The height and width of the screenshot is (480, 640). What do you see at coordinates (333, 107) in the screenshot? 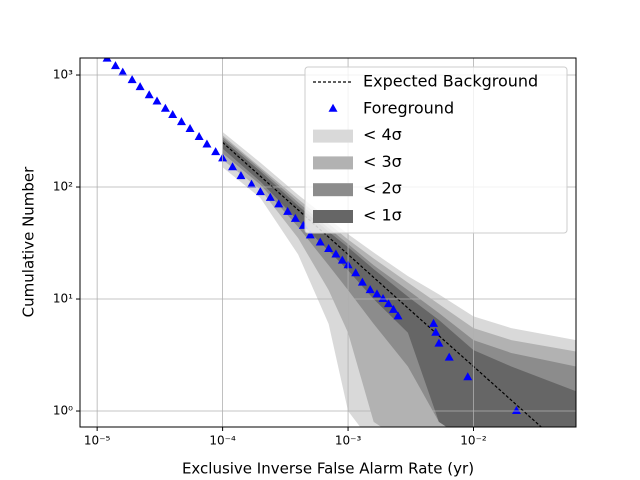
I see `legend-marker` at bounding box center [333, 107].